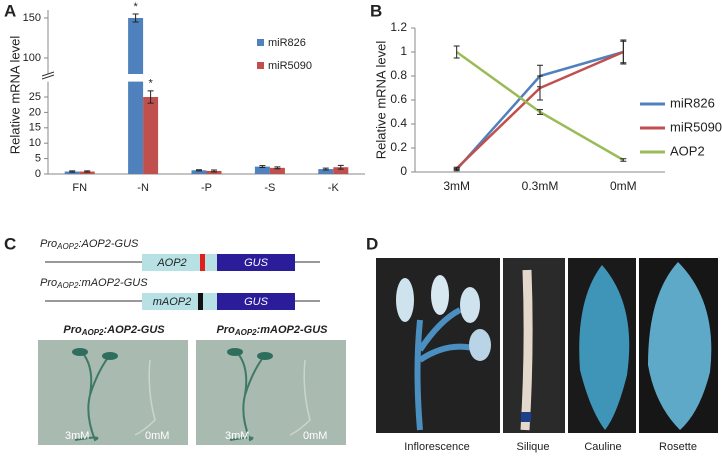 This screenshot has width=722, height=473. What do you see at coordinates (35, 112) in the screenshot?
I see `y-tick-label: 20` at bounding box center [35, 112].